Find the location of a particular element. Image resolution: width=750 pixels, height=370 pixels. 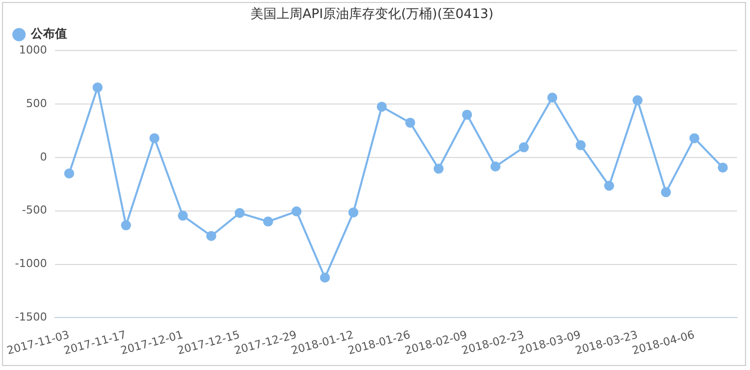

y-tick-label: 500 is located at coordinates (36, 103).